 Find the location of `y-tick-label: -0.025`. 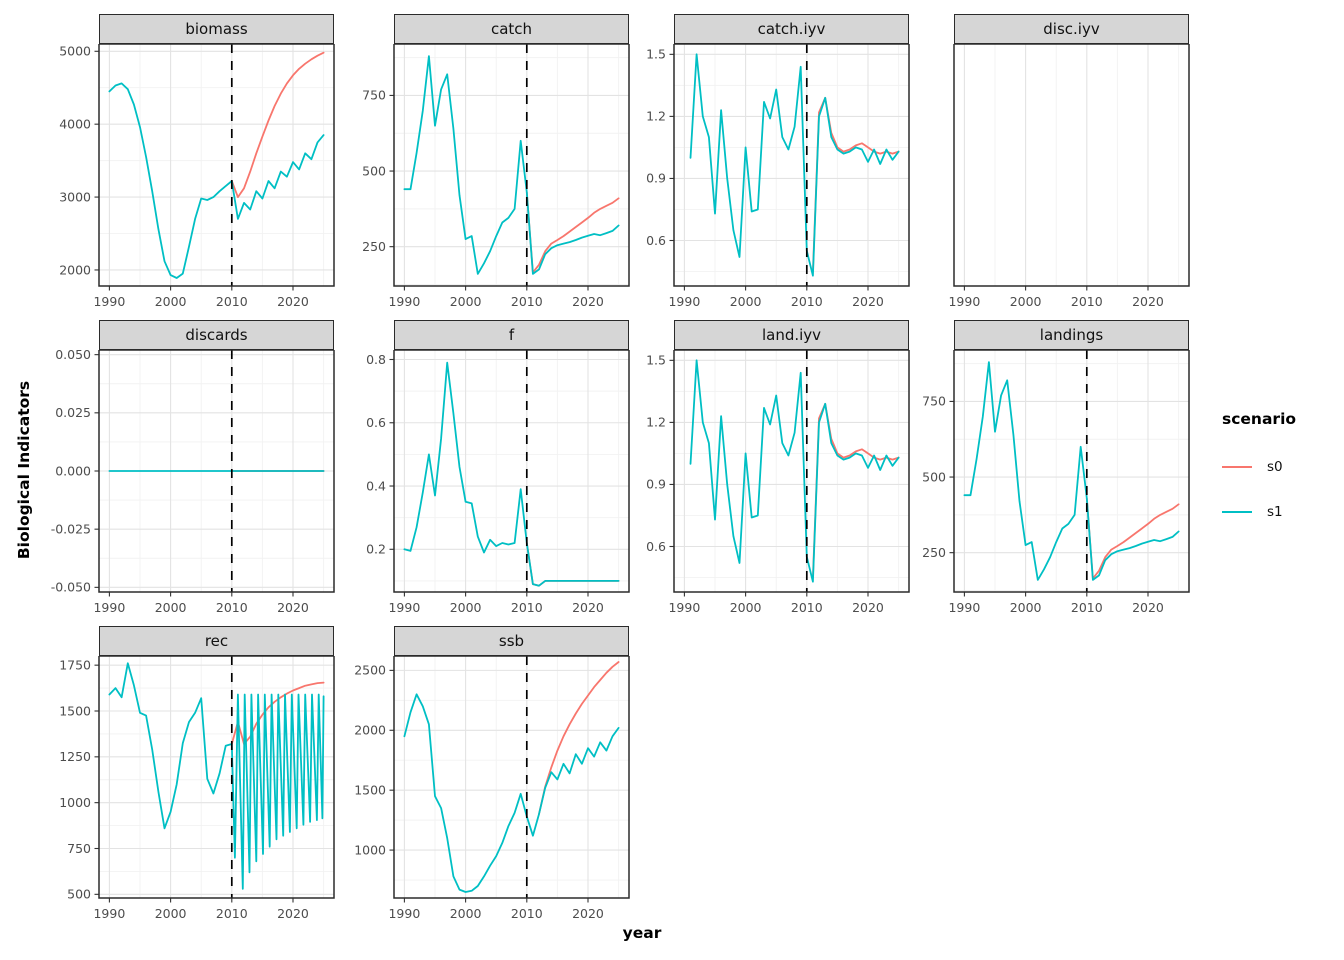

y-tick-label: -0.025 is located at coordinates (71, 528).